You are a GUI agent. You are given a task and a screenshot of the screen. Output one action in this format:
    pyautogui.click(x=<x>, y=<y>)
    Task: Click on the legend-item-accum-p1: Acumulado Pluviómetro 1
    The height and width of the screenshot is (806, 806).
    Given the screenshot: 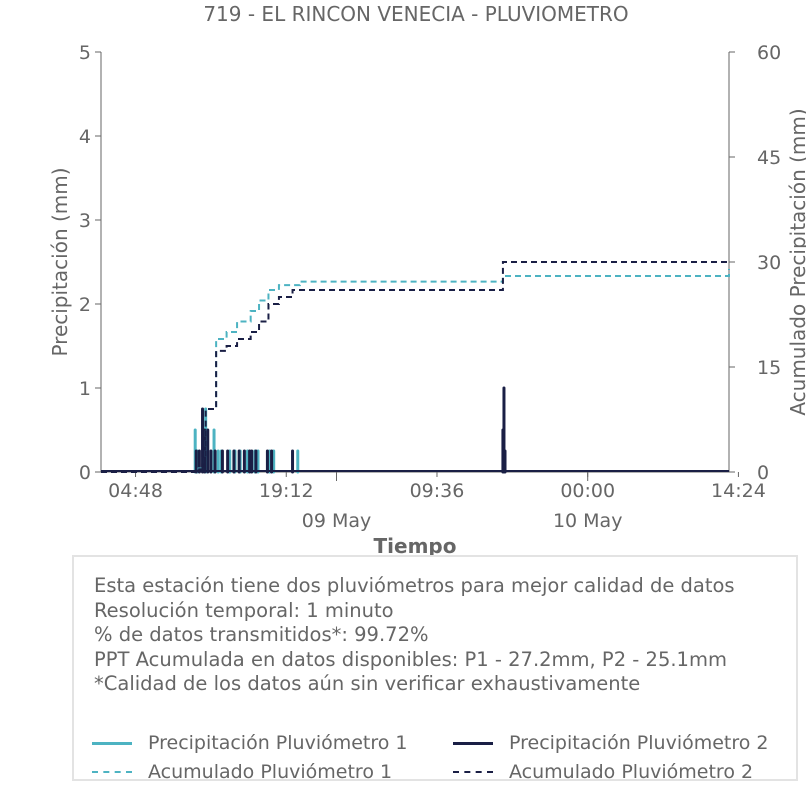 What is the action you would take?
    pyautogui.click(x=242, y=772)
    